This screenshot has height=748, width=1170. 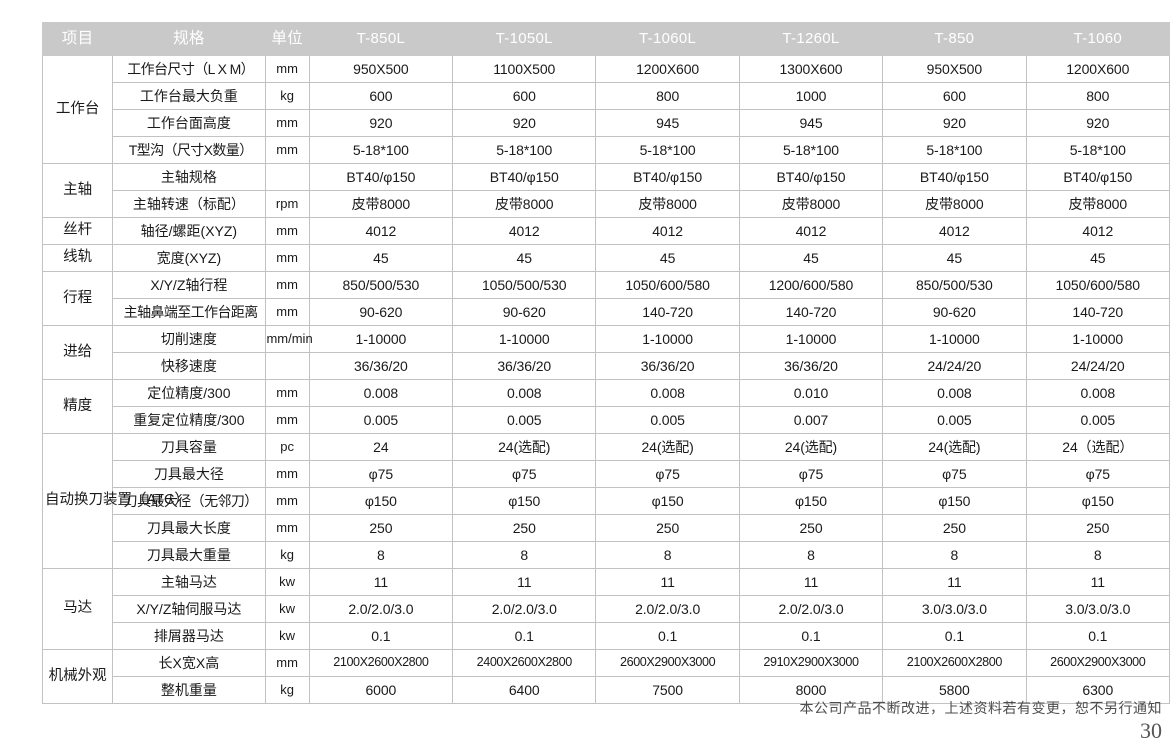 I want to click on spec-item-label: 主轴鼻端至工作台距离, so click(x=189, y=312).